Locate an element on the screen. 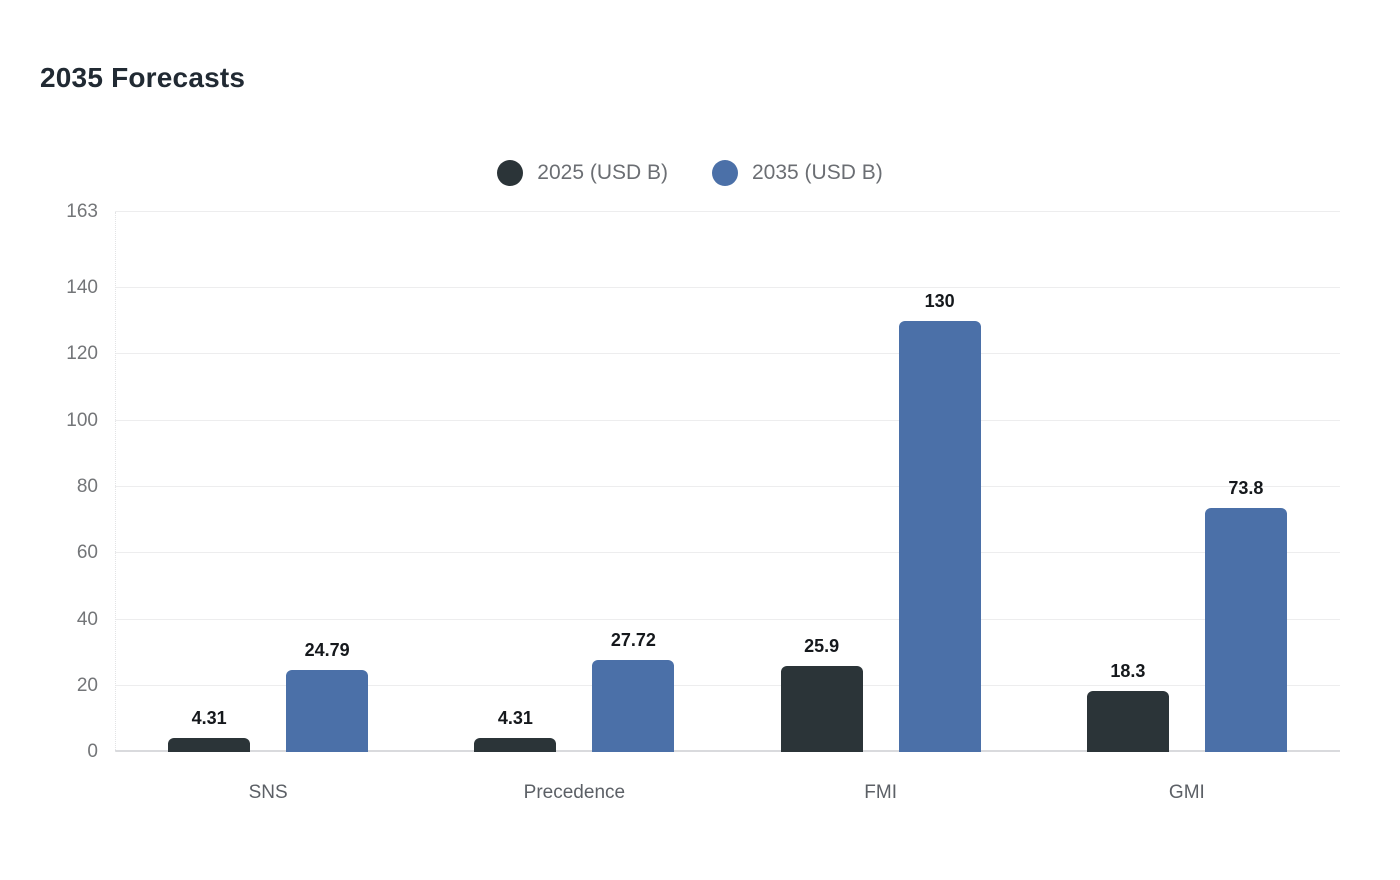  value-label-sns-2035: 24.79 is located at coordinates (327, 649).